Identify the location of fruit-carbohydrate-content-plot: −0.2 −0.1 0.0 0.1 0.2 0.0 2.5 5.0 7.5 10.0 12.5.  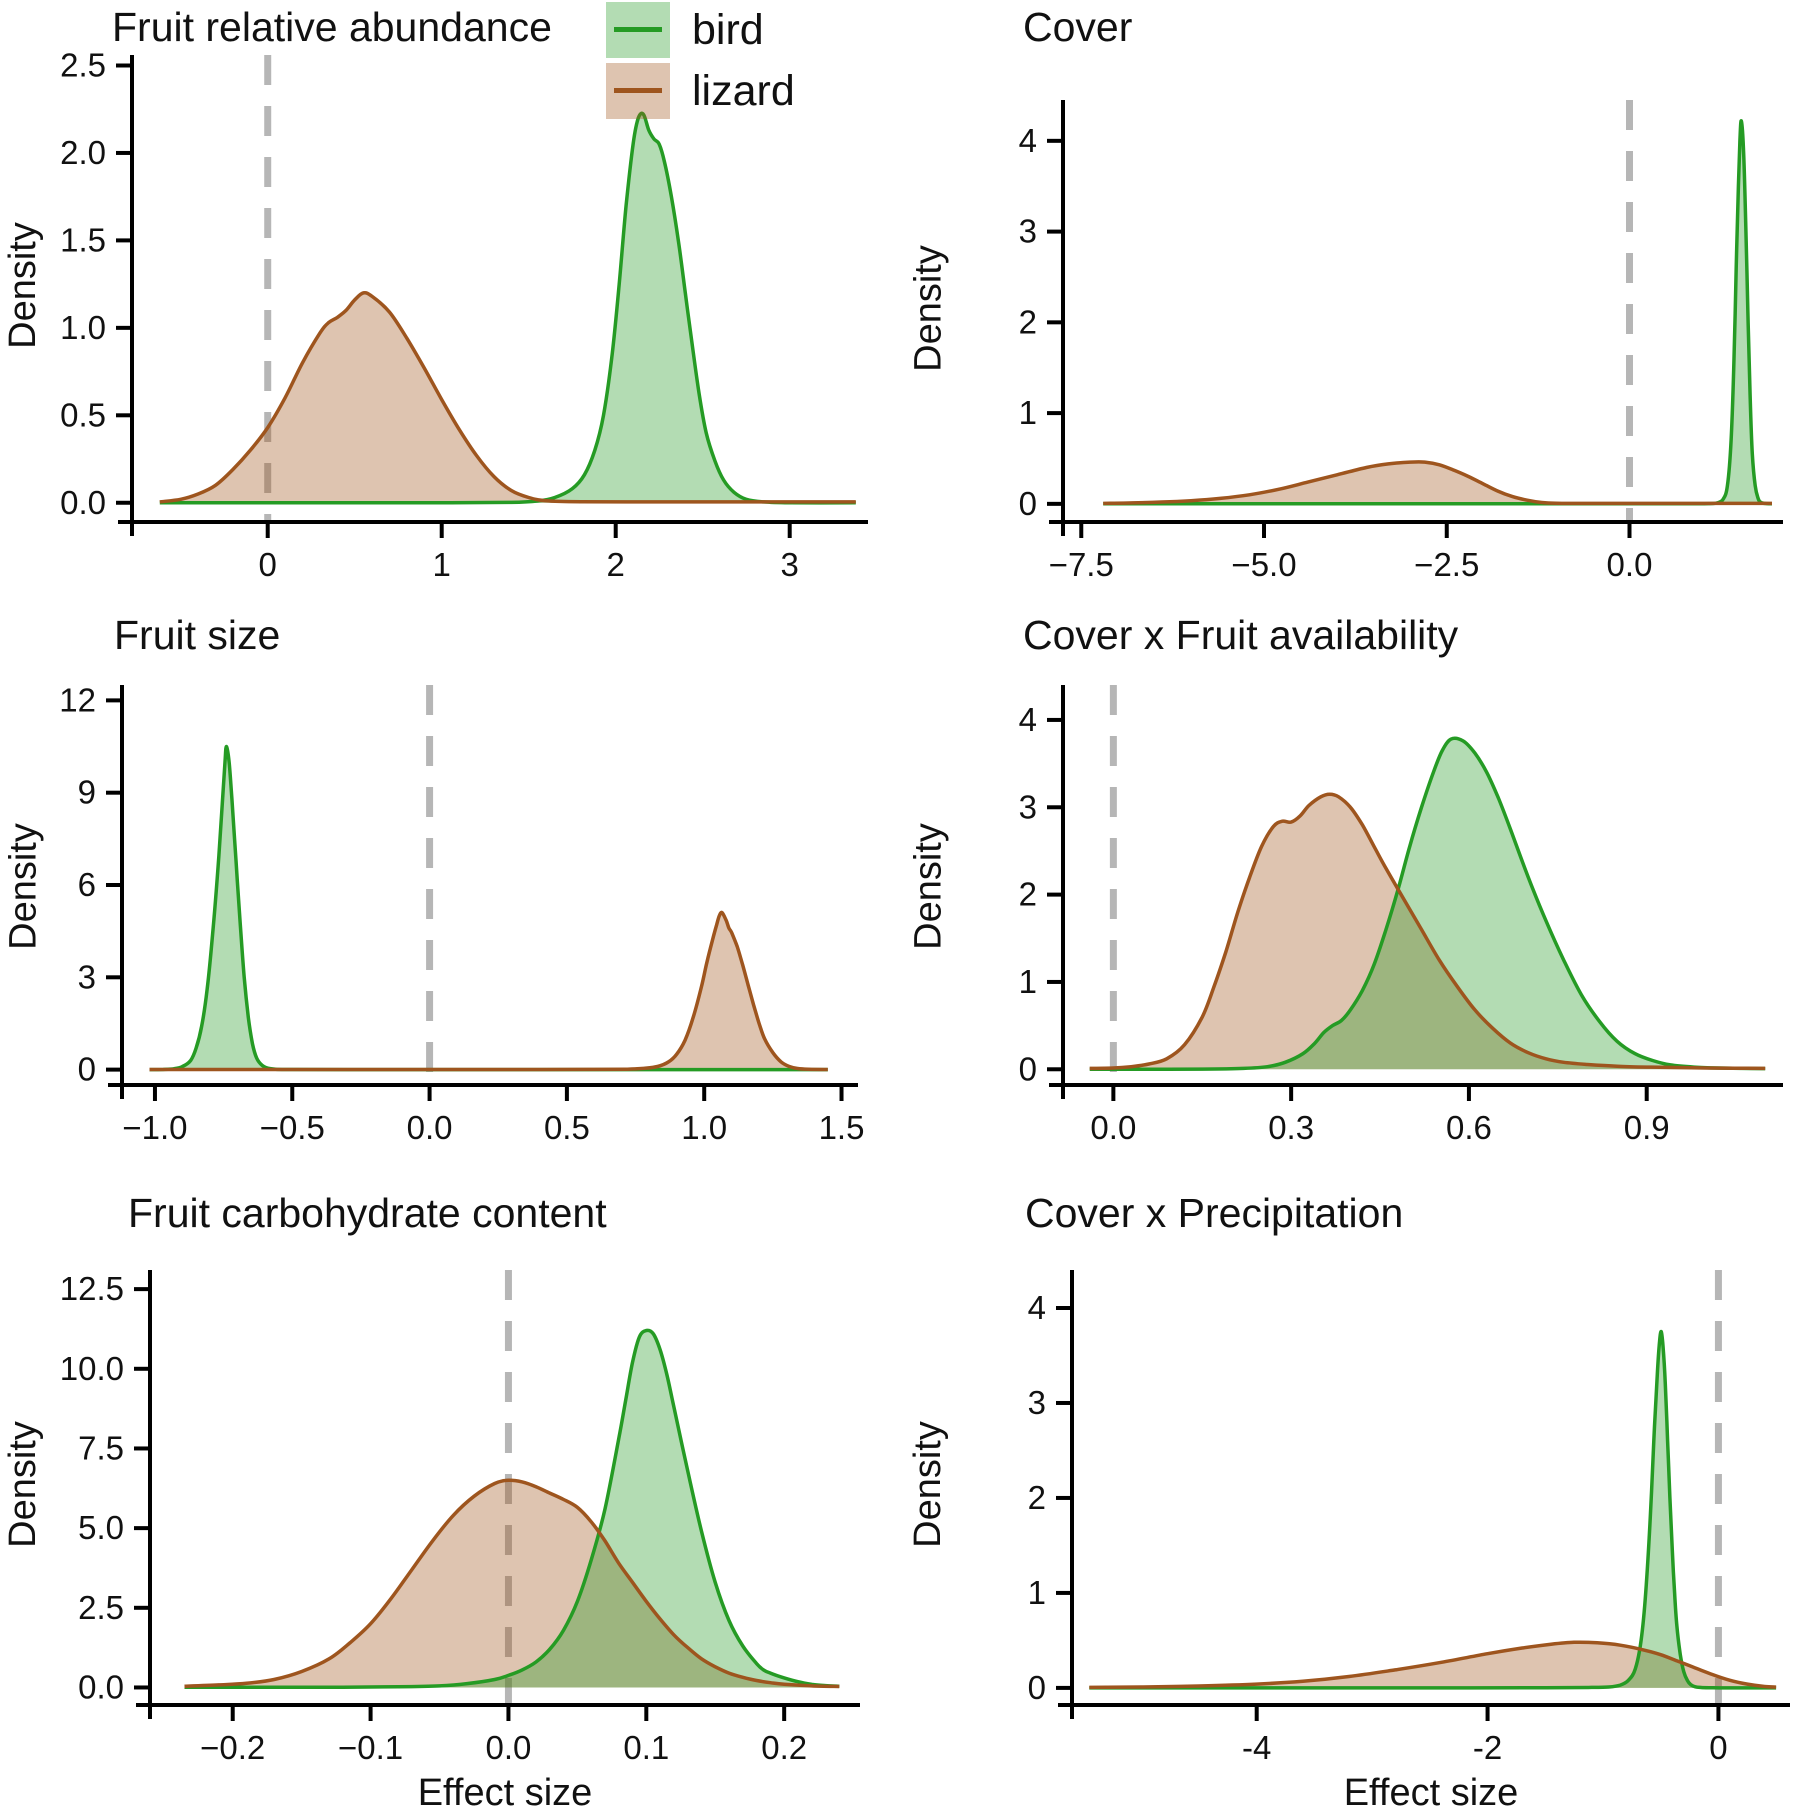
(460, 1518).